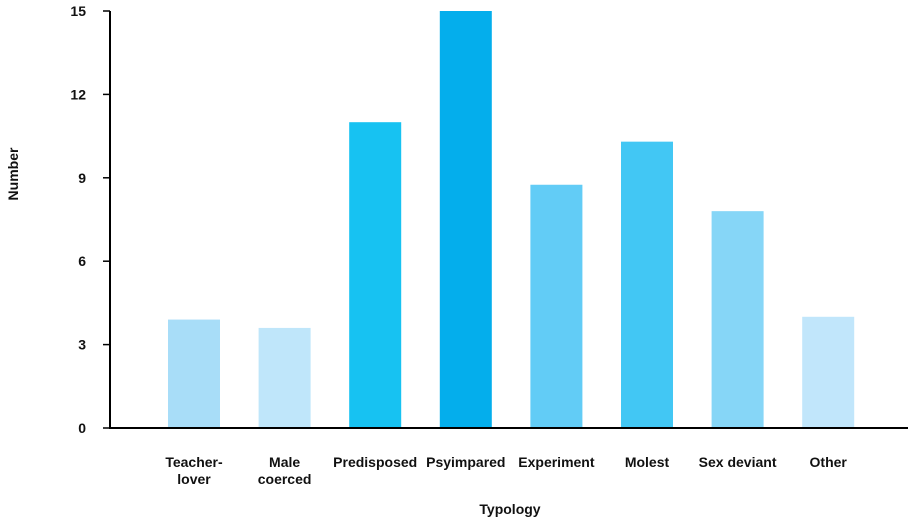  What do you see at coordinates (509, 509) in the screenshot?
I see `x-axis-title: Typology` at bounding box center [509, 509].